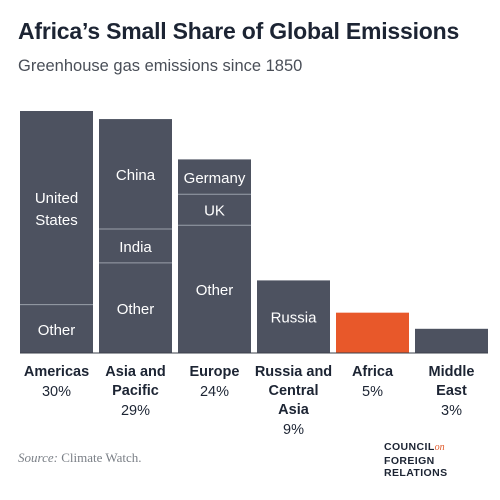 The width and height of the screenshot is (500, 500). Describe the element at coordinates (373, 372) in the screenshot. I see `category-label: Africa` at that location.